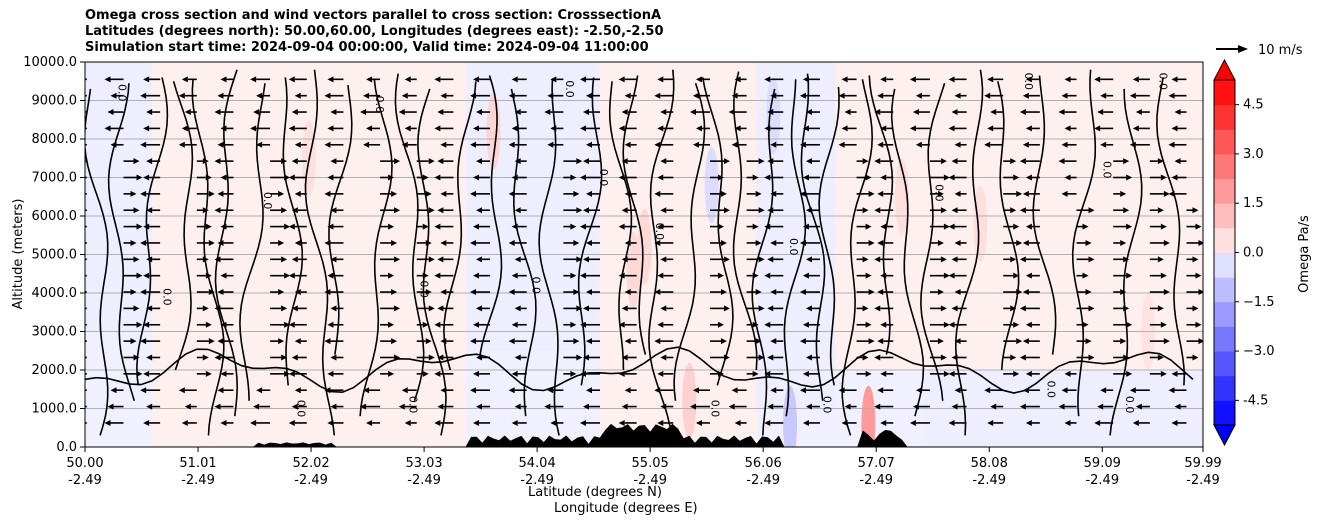 The height and width of the screenshot is (526, 1320). I want to click on colorbar-segment, so click(1224, 314).